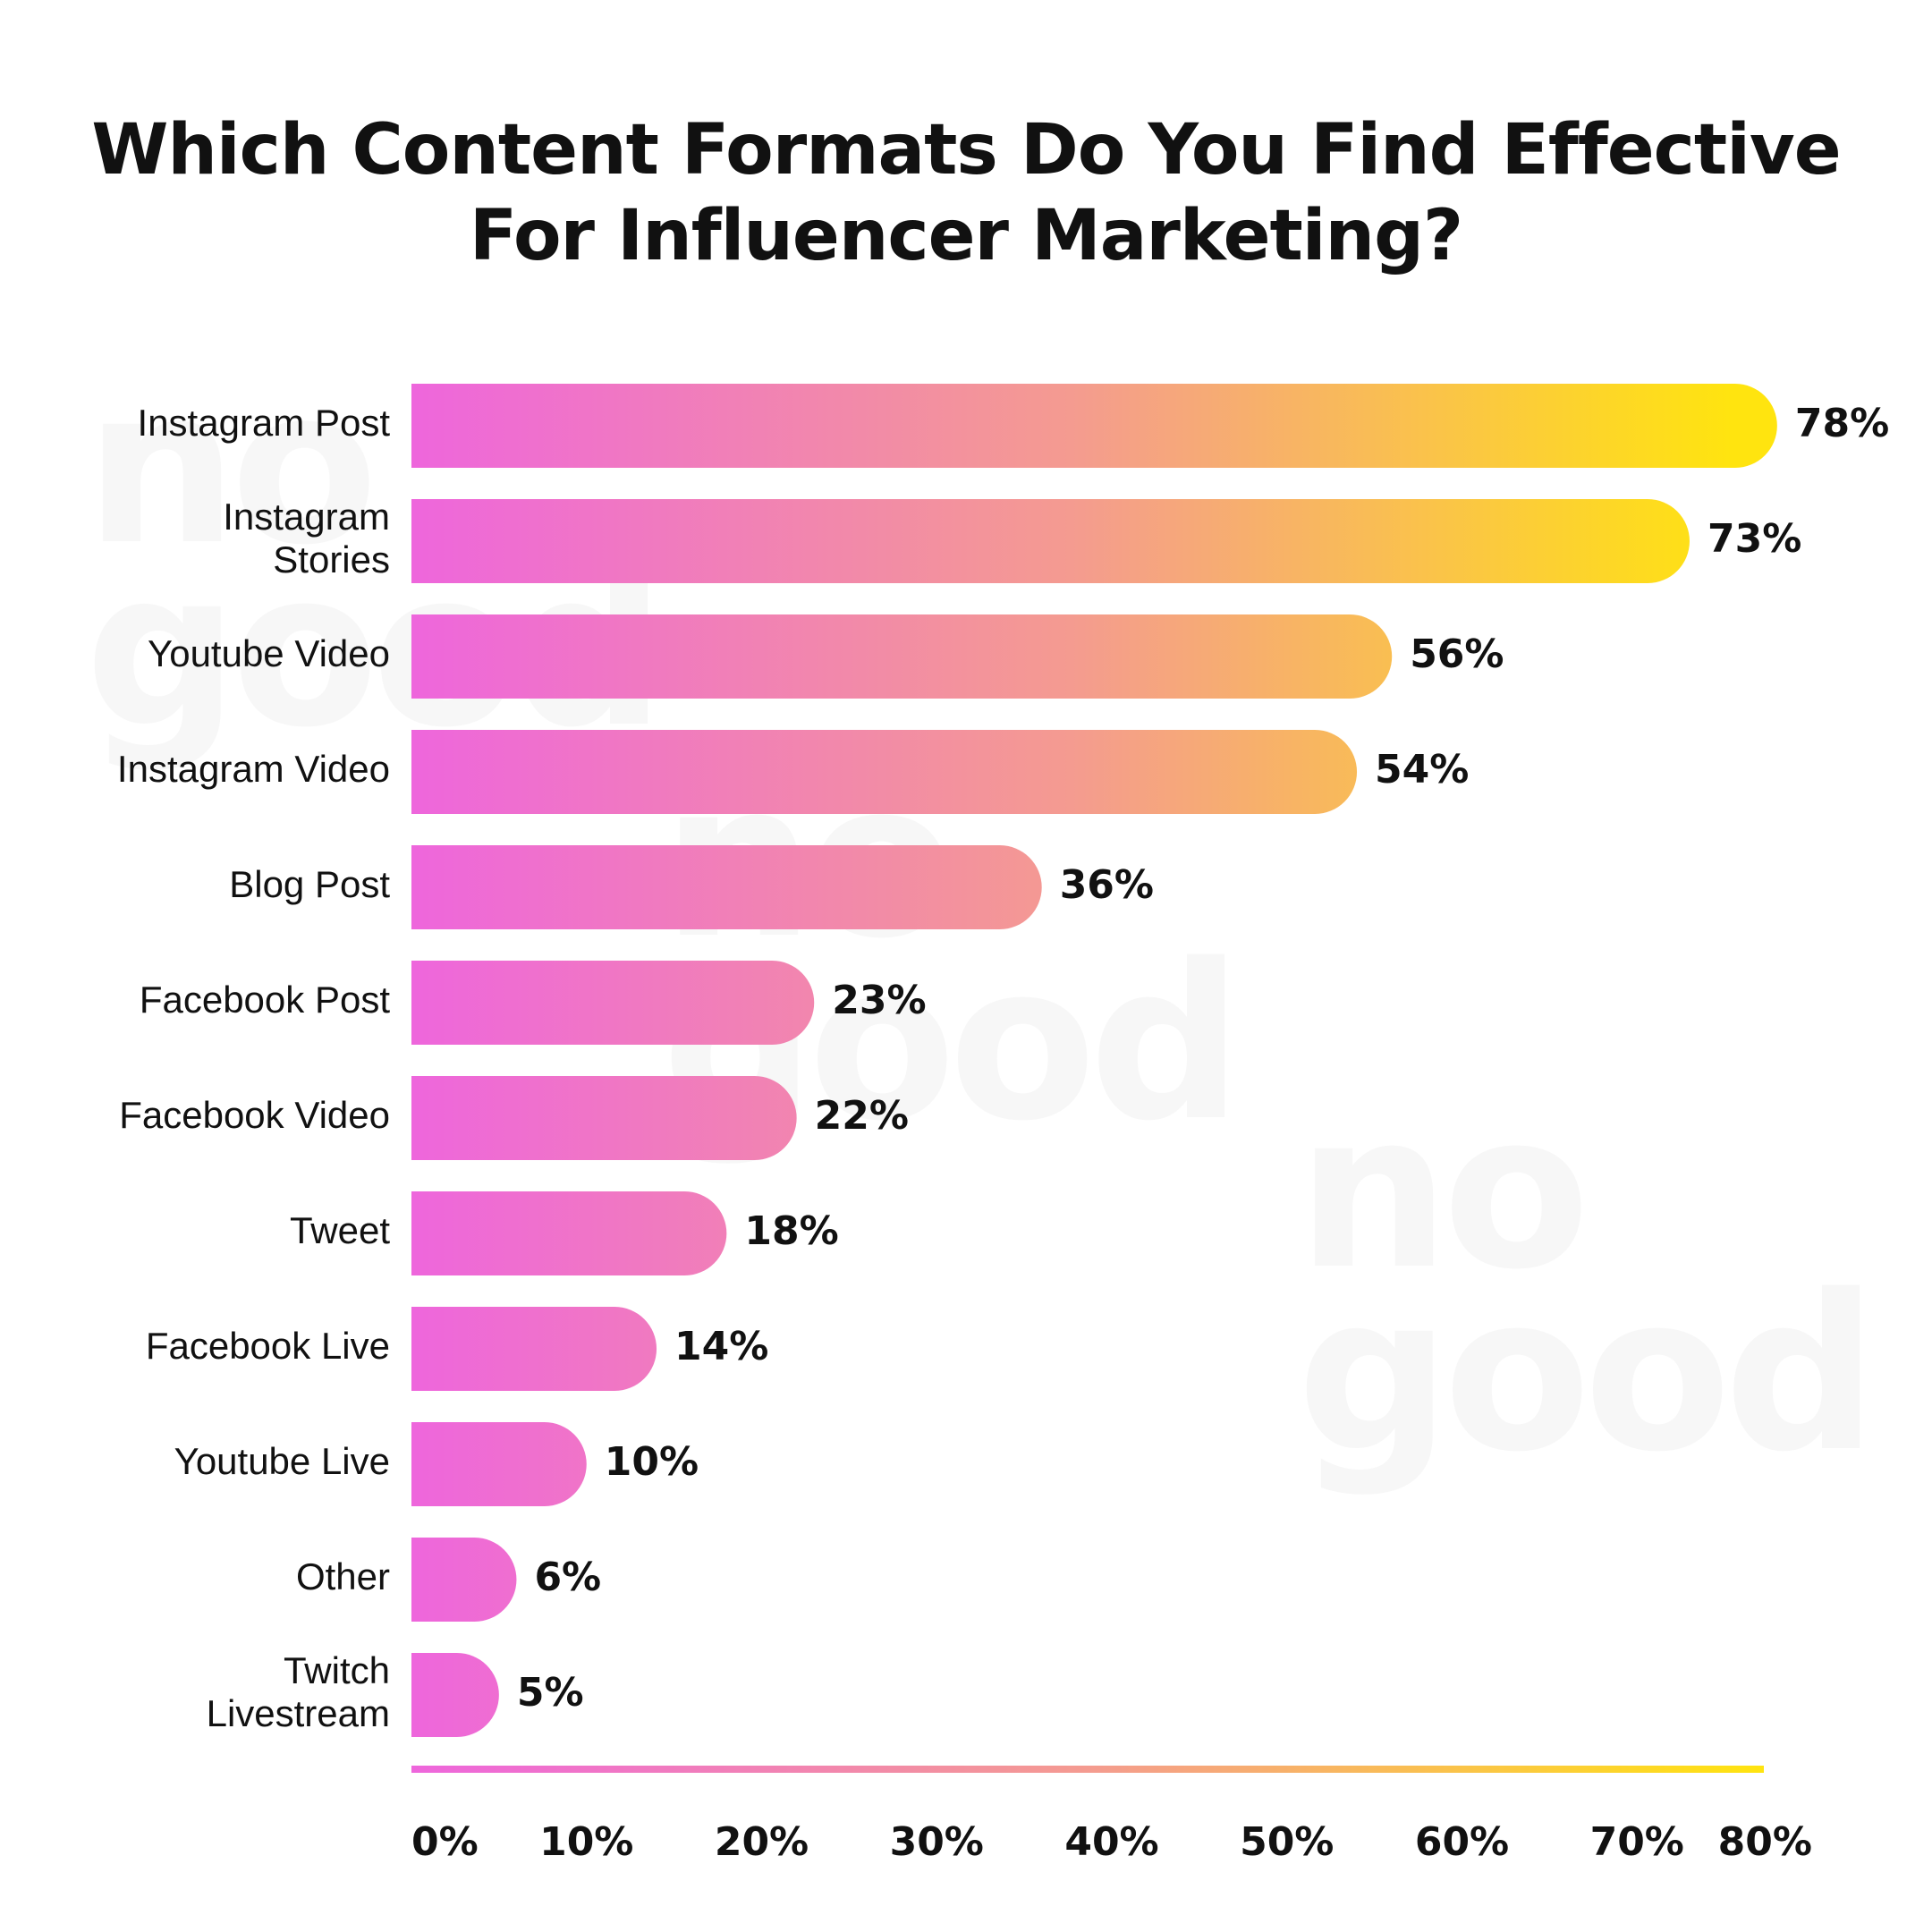  What do you see at coordinates (265, 1000) in the screenshot?
I see `category-label: Facebook Post` at bounding box center [265, 1000].